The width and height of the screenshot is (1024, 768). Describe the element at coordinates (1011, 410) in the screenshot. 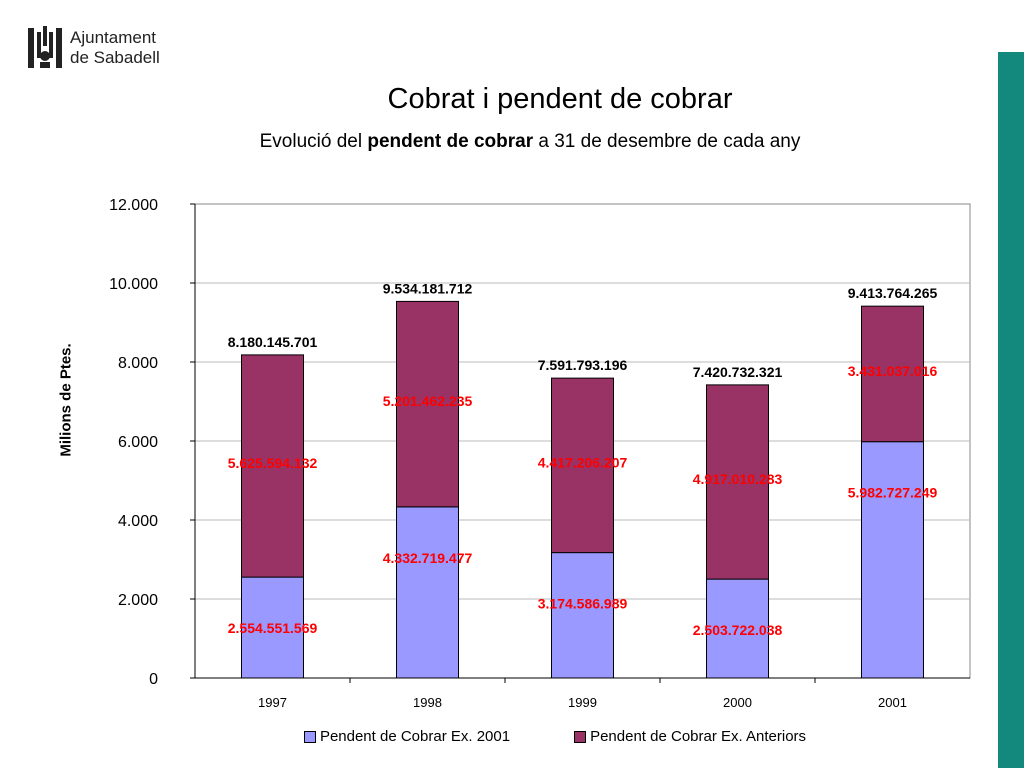

I see `accent-side-bar` at that location.